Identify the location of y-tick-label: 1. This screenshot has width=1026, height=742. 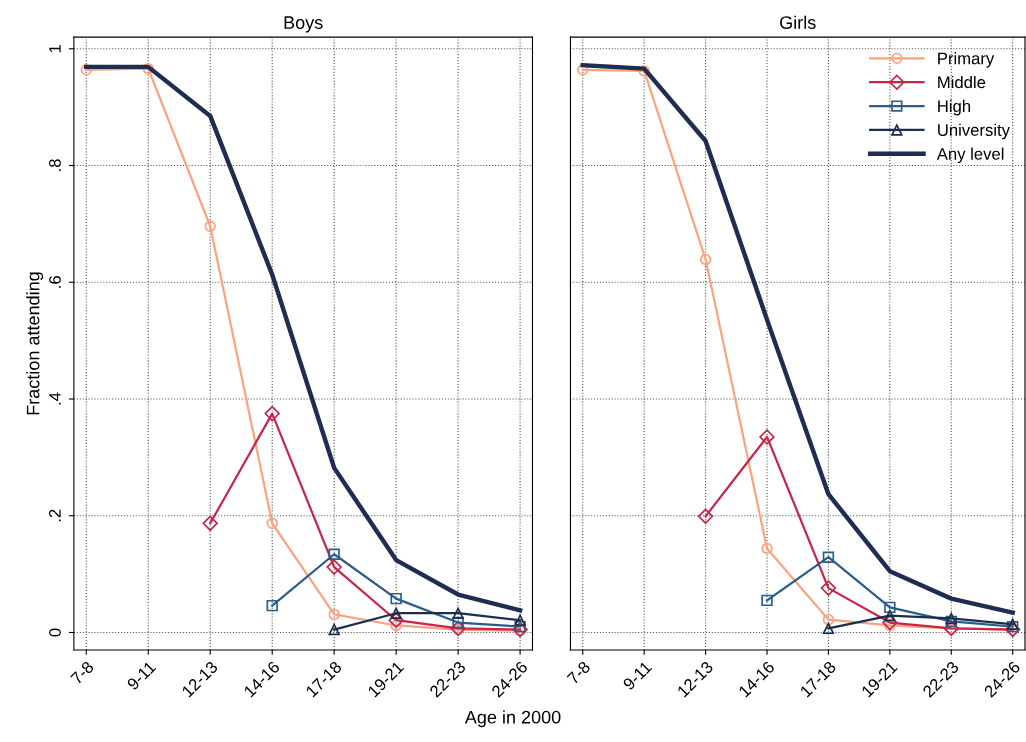
(55, 48).